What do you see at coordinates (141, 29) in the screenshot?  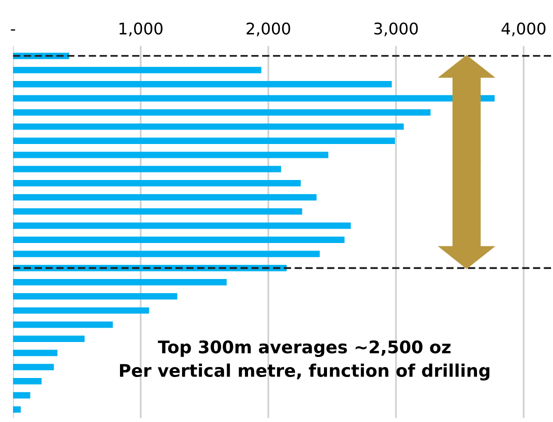 I see `x-tick-label: 1,000` at bounding box center [141, 29].